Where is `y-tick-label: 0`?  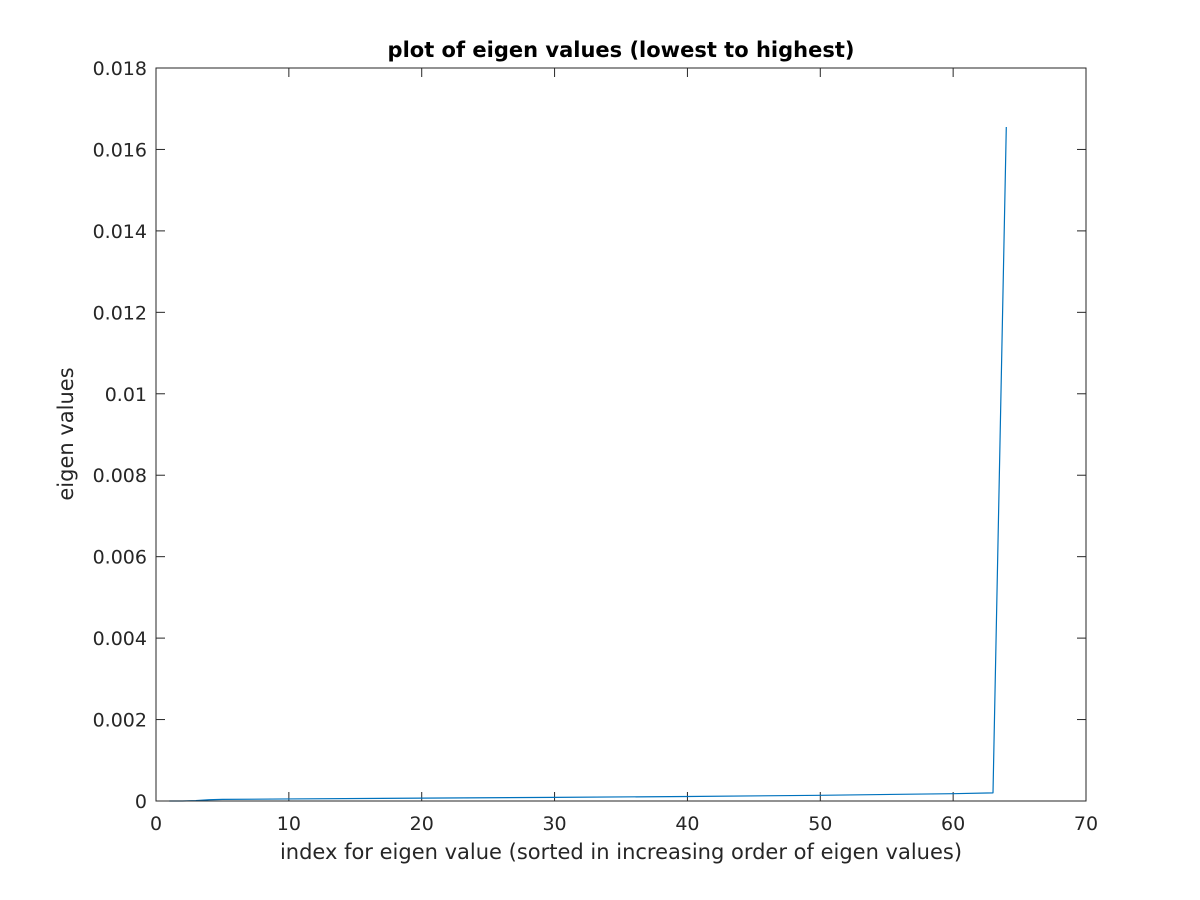 y-tick-label: 0 is located at coordinates (141, 802).